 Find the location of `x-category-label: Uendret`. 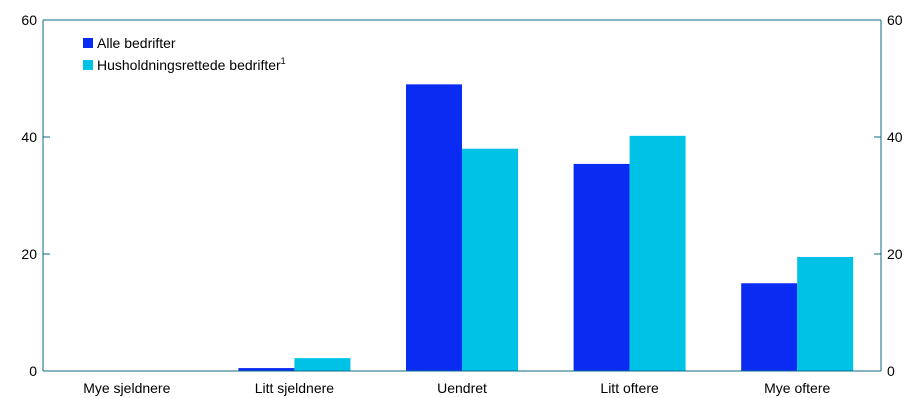

x-category-label: Uendret is located at coordinates (462, 388).